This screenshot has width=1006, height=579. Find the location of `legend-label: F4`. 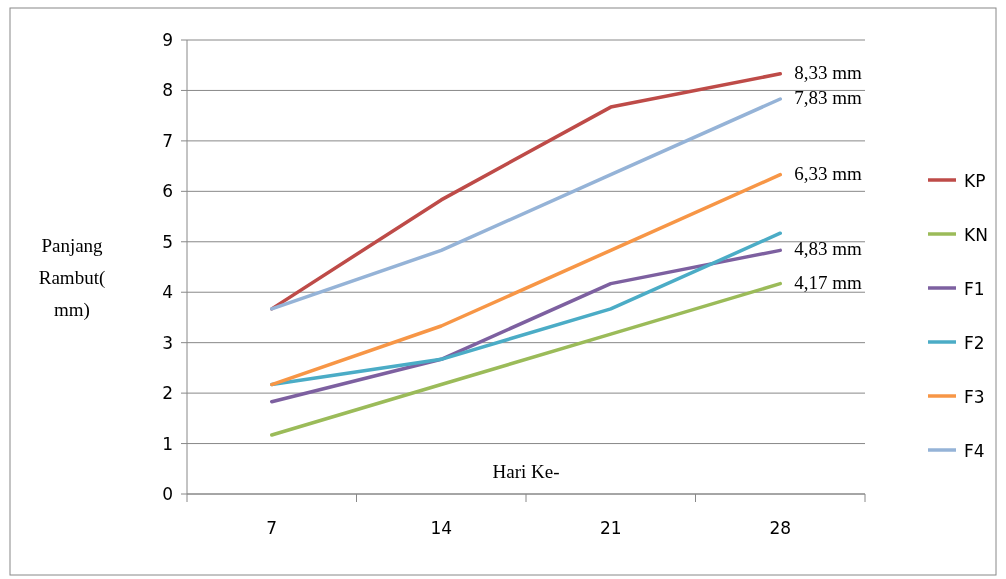

legend-label: F4 is located at coordinates (974, 451).